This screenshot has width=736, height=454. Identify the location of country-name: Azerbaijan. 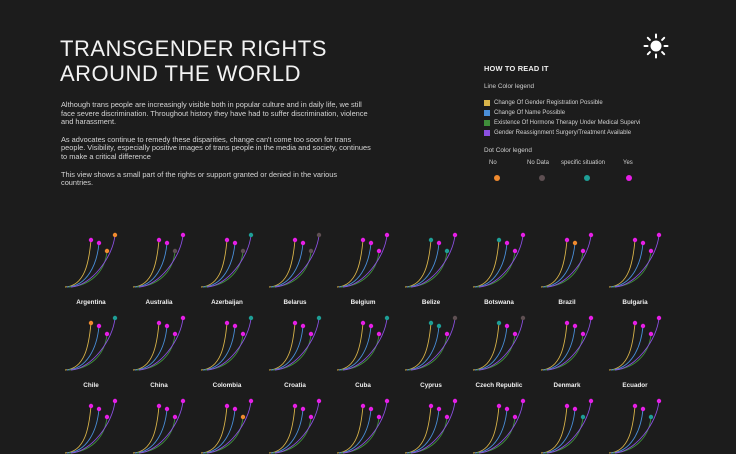
(227, 302).